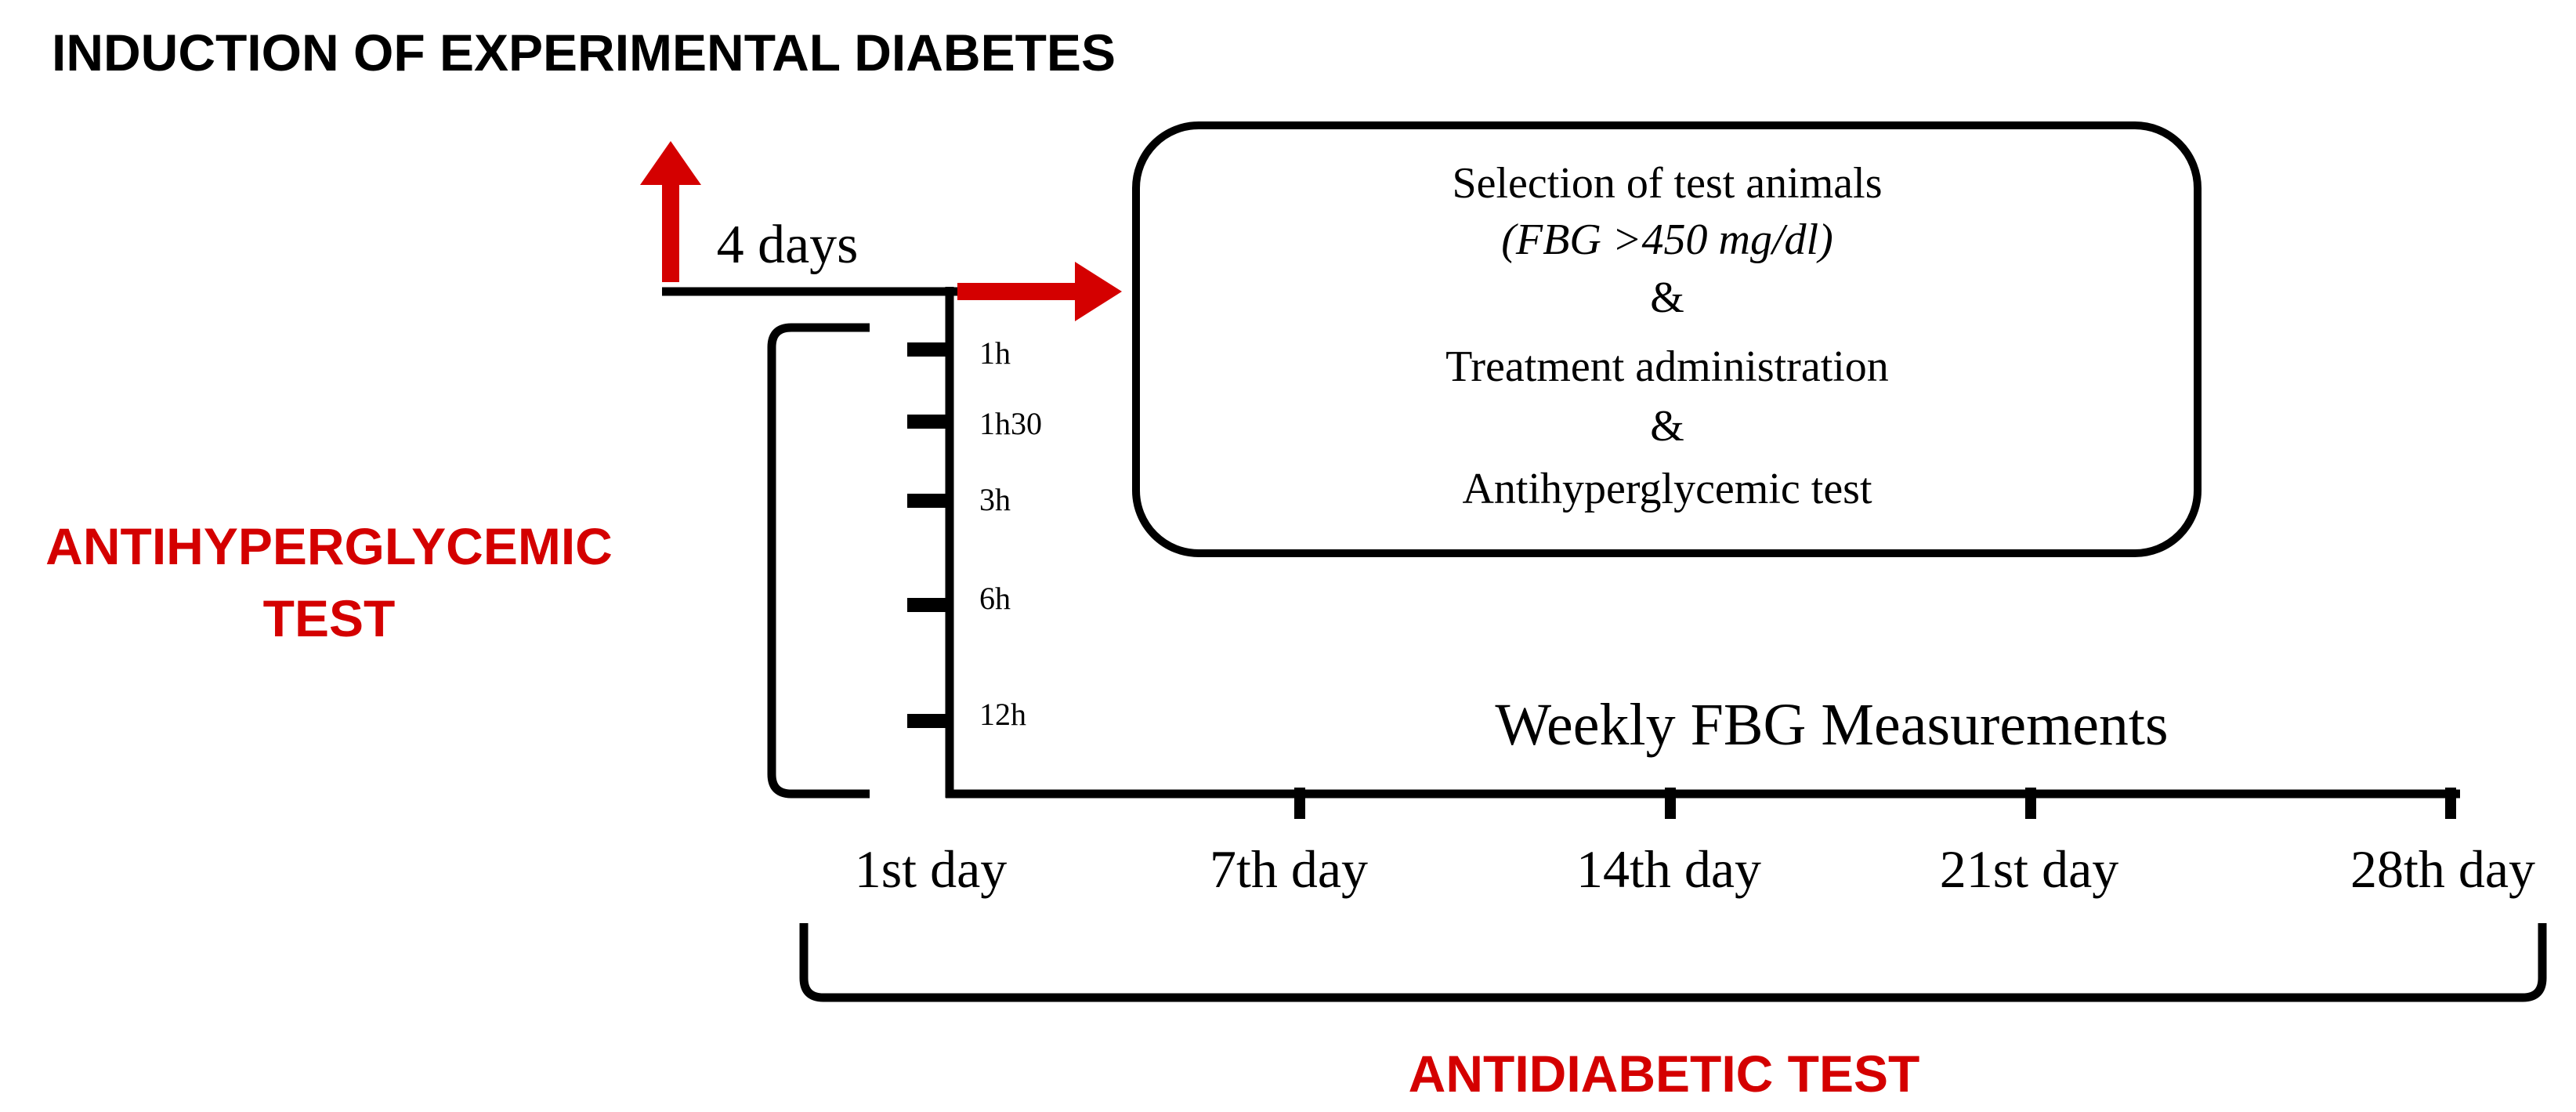 This screenshot has height=1112, width=2576. What do you see at coordinates (329, 546) in the screenshot?
I see `antihyperglycemic-label-line-1: ANTIHYPERGLYCEMIC` at bounding box center [329, 546].